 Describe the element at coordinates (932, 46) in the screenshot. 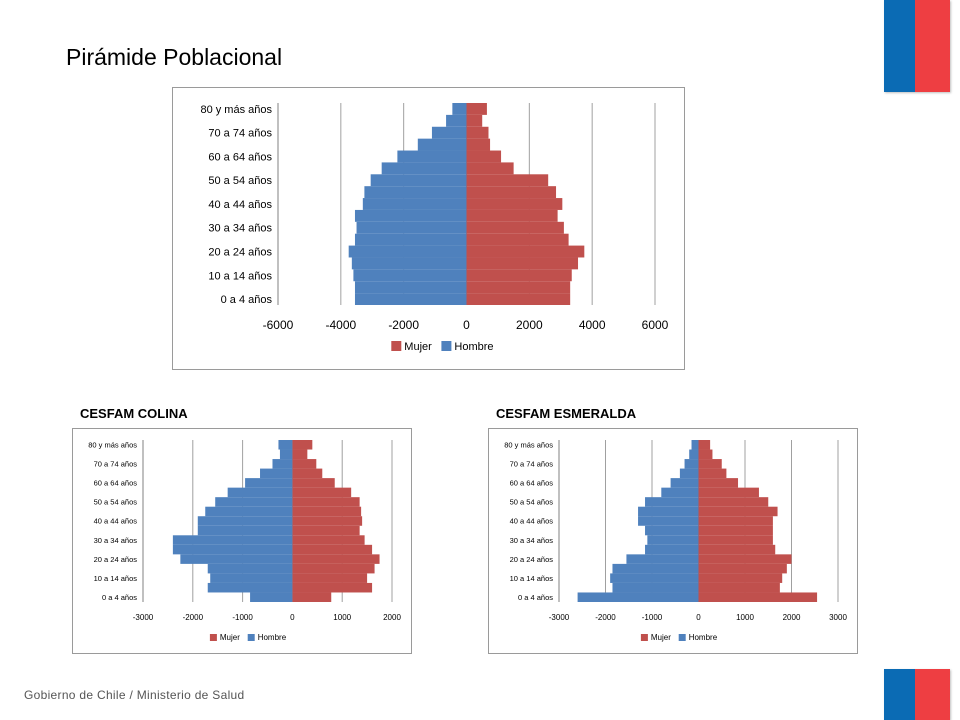

I see `flag-red-stripe` at that location.